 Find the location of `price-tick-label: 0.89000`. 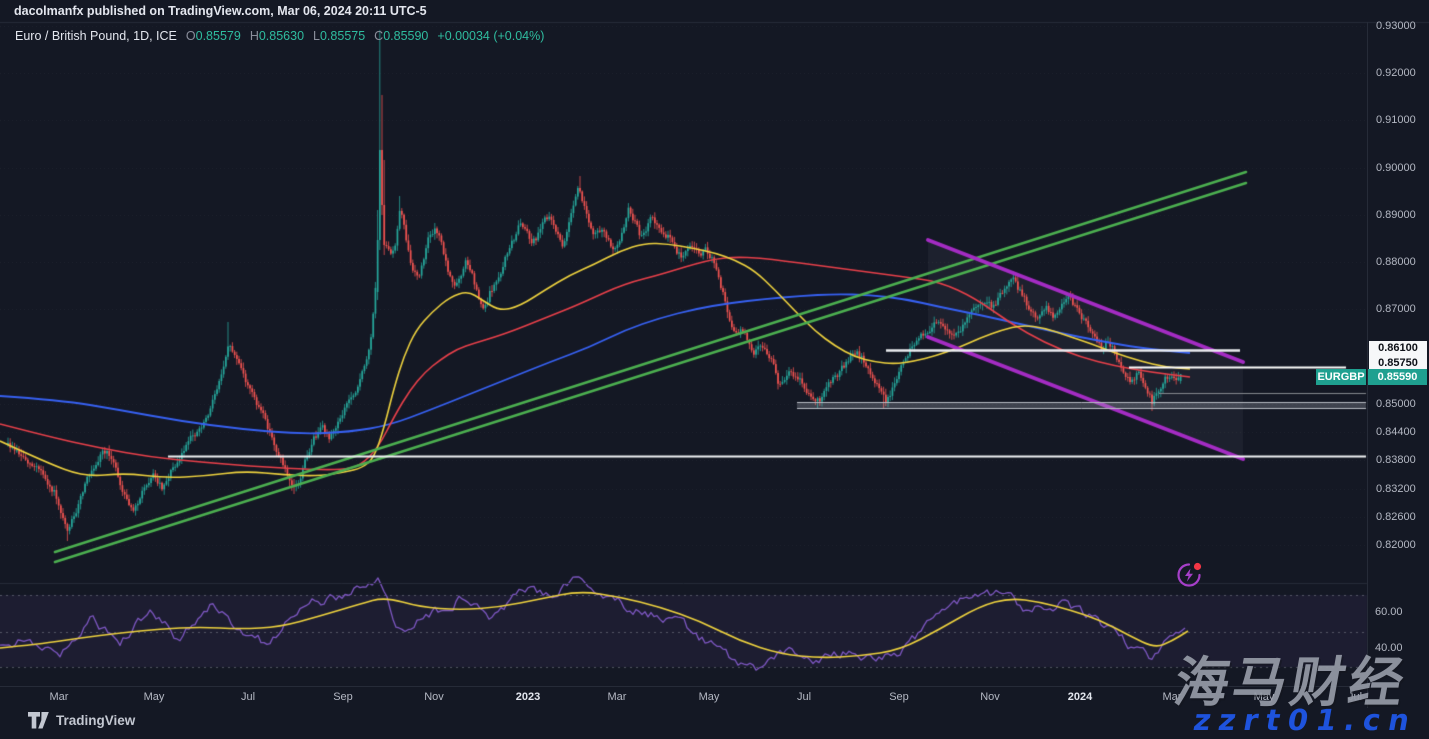

price-tick-label: 0.89000 is located at coordinates (1396, 214).